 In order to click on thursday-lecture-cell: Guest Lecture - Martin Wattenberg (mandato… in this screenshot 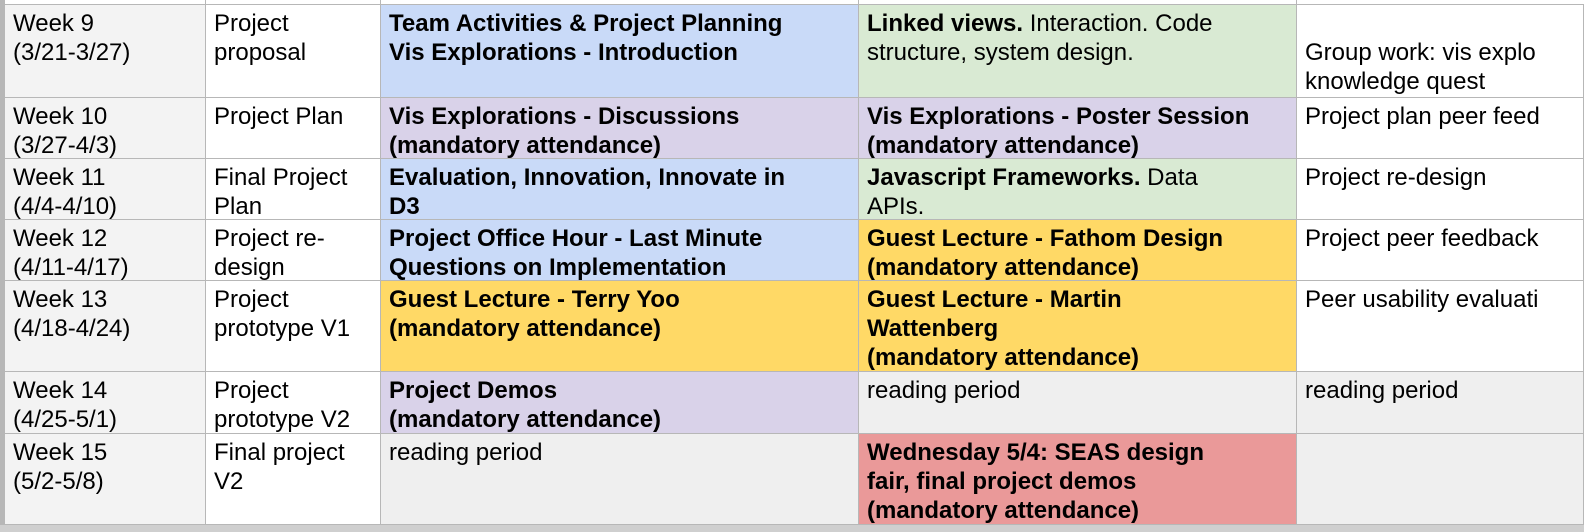, I will do `click(1078, 326)`.